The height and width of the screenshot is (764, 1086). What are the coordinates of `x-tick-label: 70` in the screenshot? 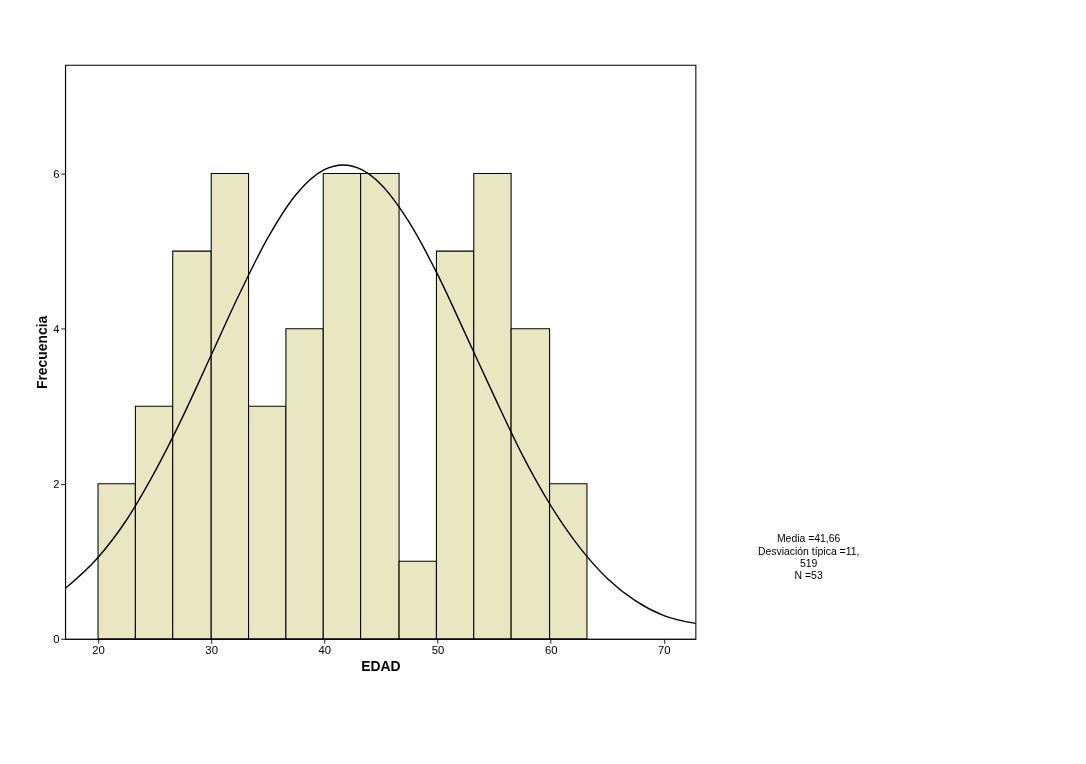 It's located at (664, 650).